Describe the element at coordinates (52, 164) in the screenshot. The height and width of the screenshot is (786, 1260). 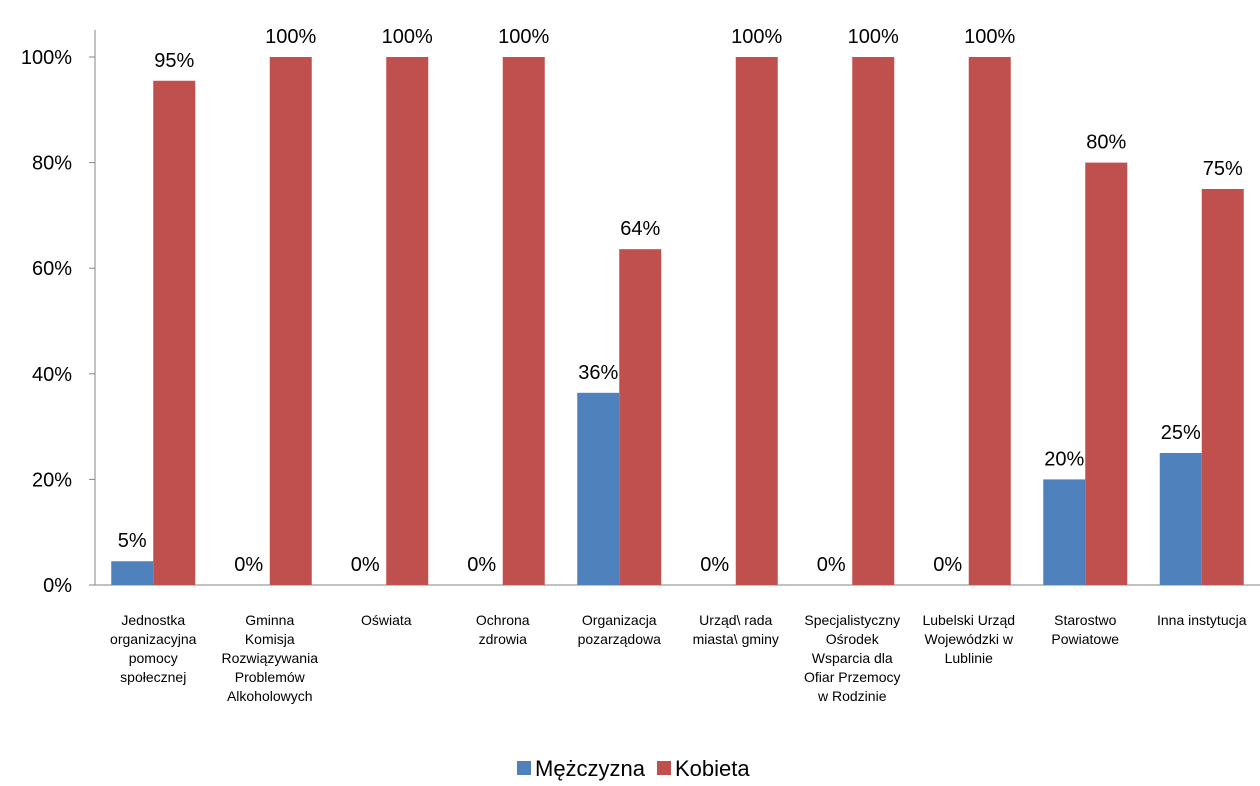
I see `y-tick-label: 80%` at that location.